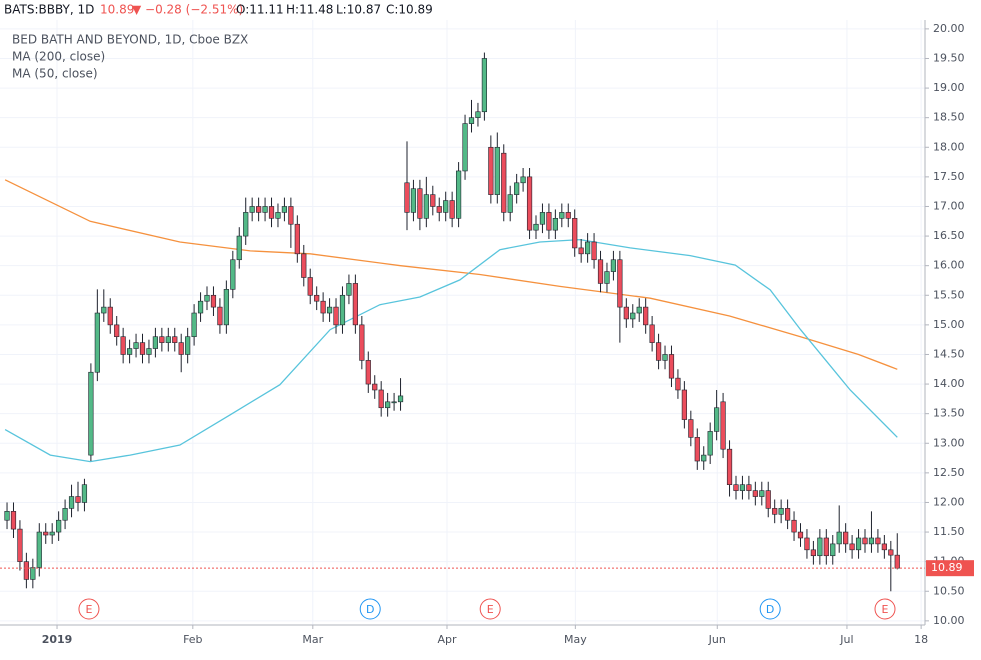 The image size is (981, 660). Describe the element at coordinates (949, 531) in the screenshot. I see `y-tick-label: 11.50` at that location.